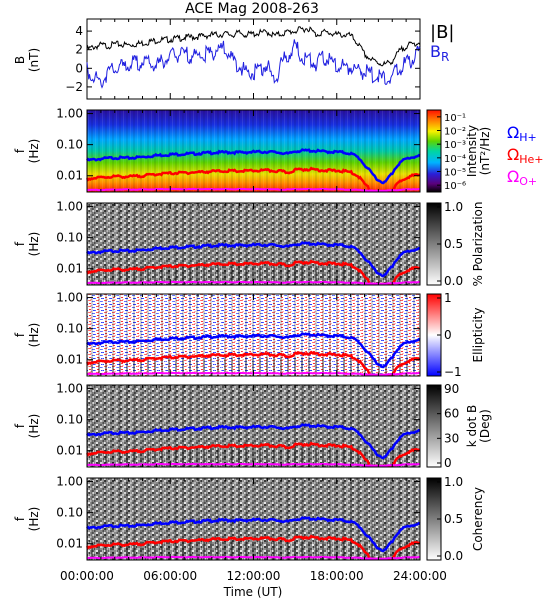 This screenshot has width=550, height=600. What do you see at coordinates (34, 335) in the screenshot?
I see `ellipticity-ylabel-units: (Hz)` at bounding box center [34, 335].